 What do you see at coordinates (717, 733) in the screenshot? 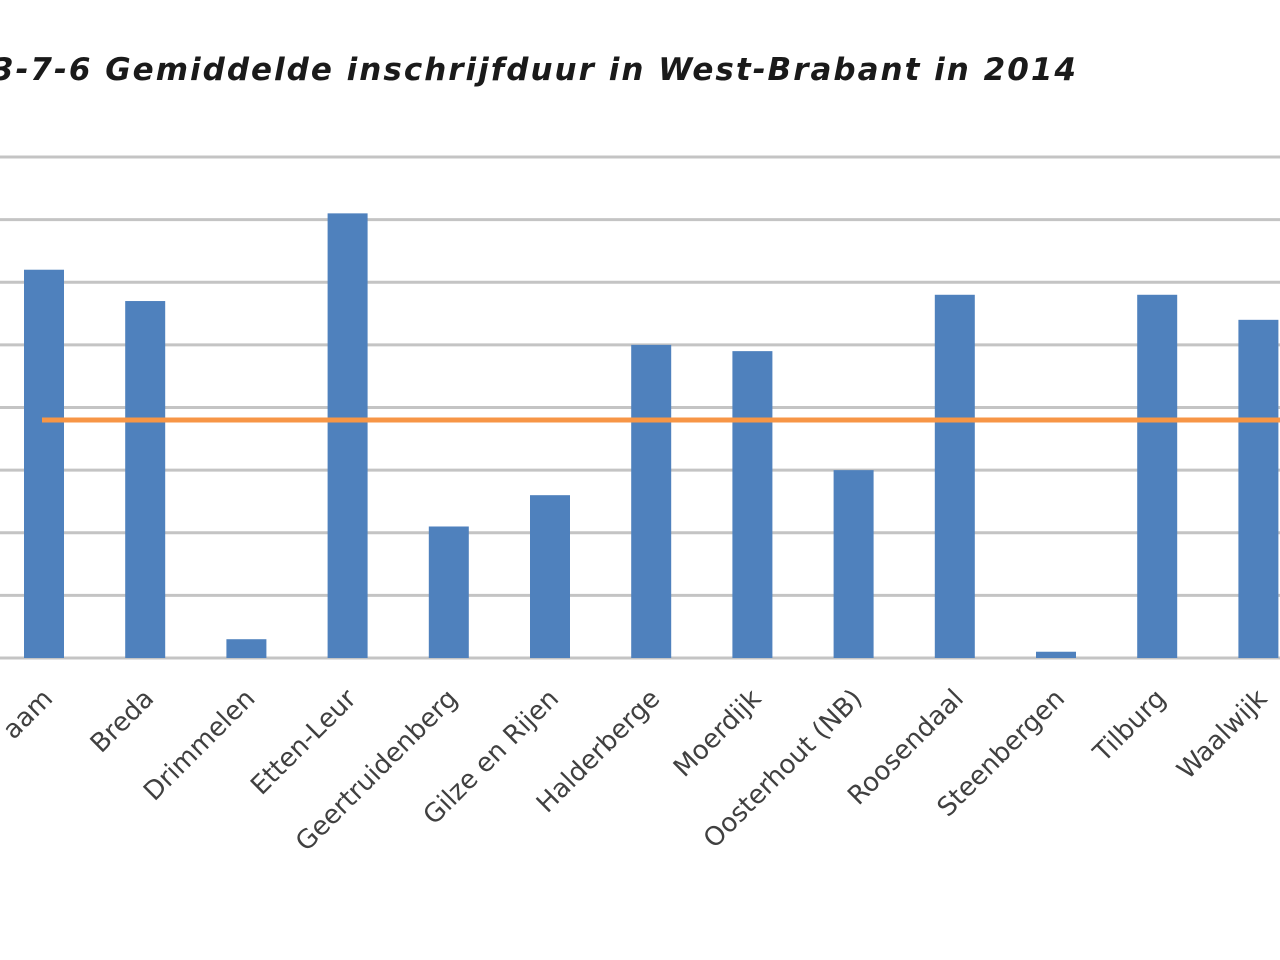
I see `x-tick-label: Moerdijk` at bounding box center [717, 733].